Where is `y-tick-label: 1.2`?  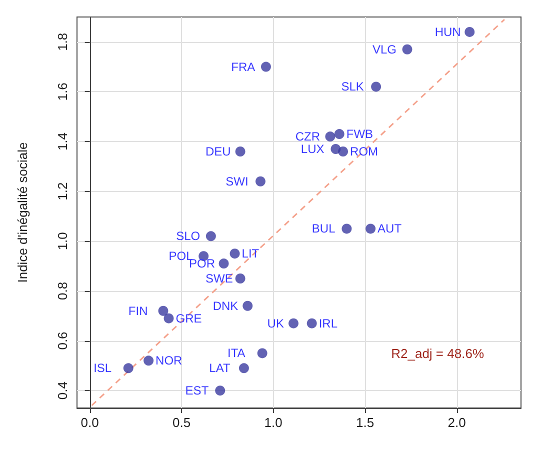 y-tick-label: 1.2 is located at coordinates (62, 191).